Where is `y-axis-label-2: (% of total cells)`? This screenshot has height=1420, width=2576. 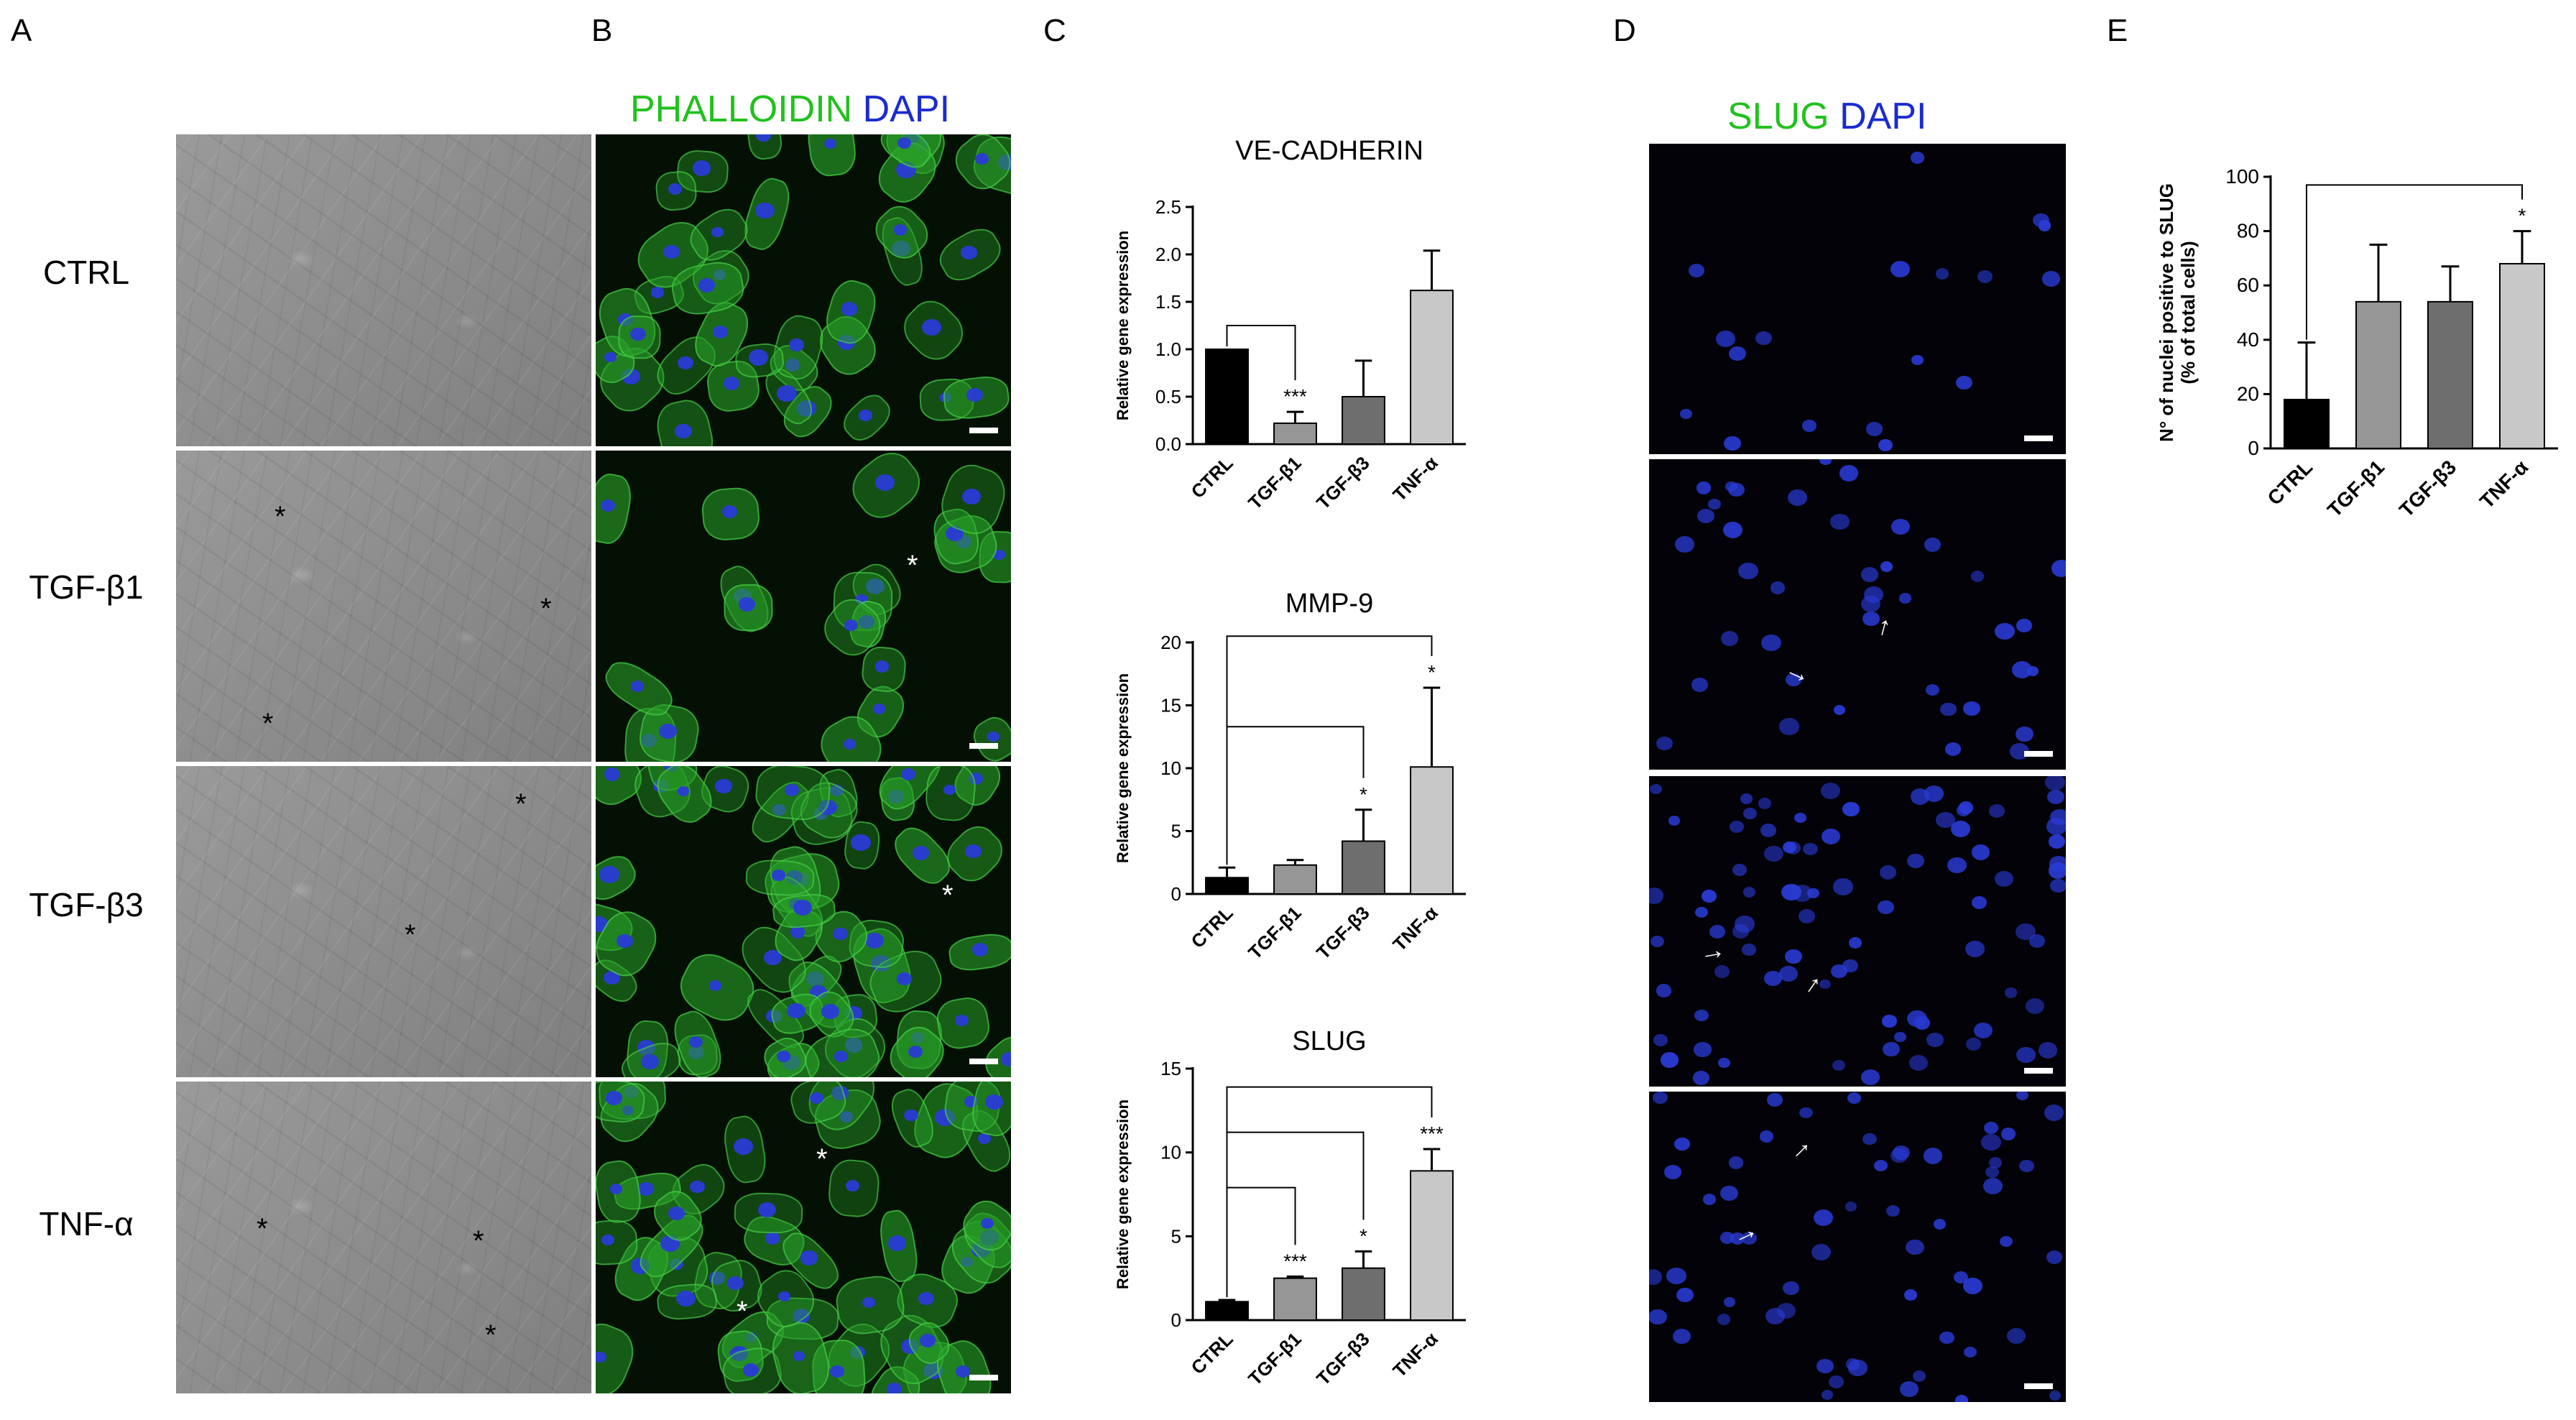 y-axis-label-2: (% of total cells) is located at coordinates (2188, 312).